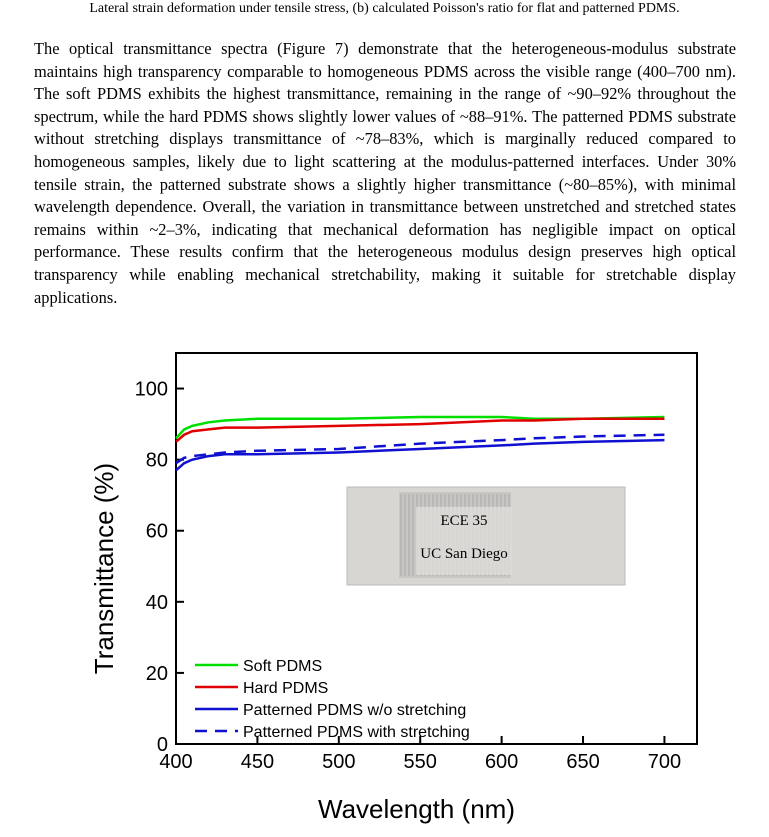 This screenshot has width=769, height=837. Describe the element at coordinates (162, 745) in the screenshot. I see `y-tick-label: 0` at that location.